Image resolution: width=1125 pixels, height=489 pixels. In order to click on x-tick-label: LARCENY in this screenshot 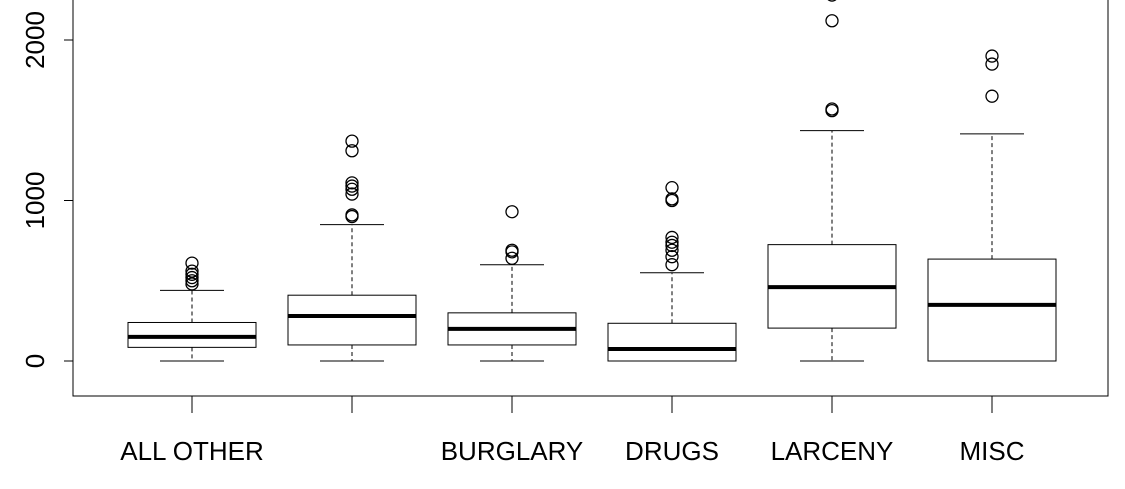, I will do `click(832, 451)`.